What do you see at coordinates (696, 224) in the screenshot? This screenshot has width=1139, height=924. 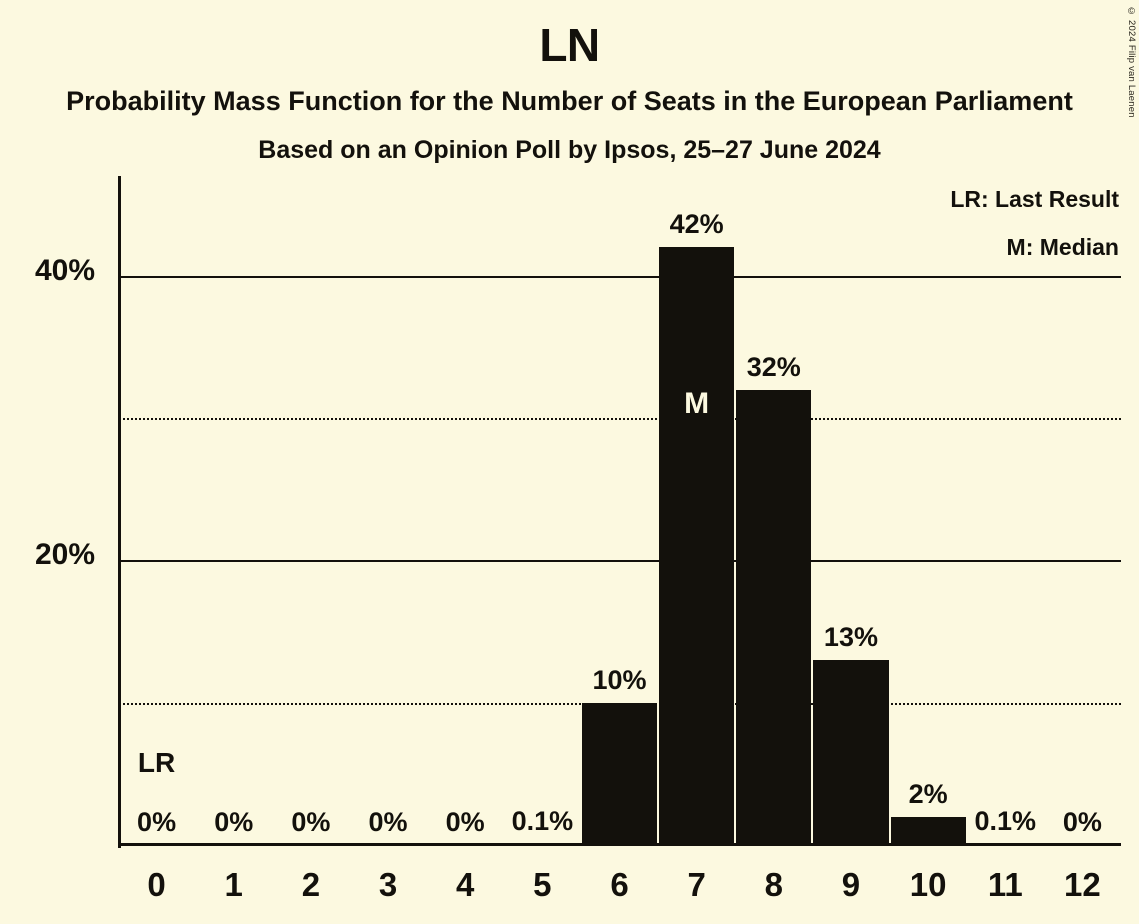 I see `bar-value-label-7: 42%` at bounding box center [696, 224].